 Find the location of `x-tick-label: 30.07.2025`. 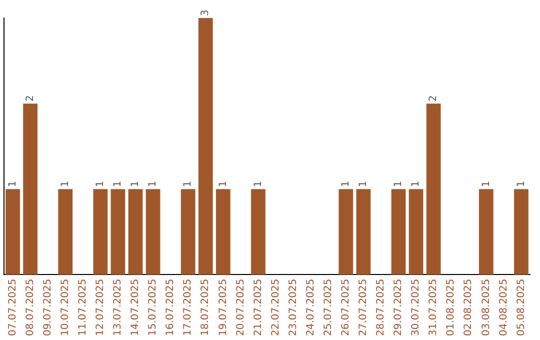

x-tick-label: 30.07.2025 is located at coordinates (416, 307).